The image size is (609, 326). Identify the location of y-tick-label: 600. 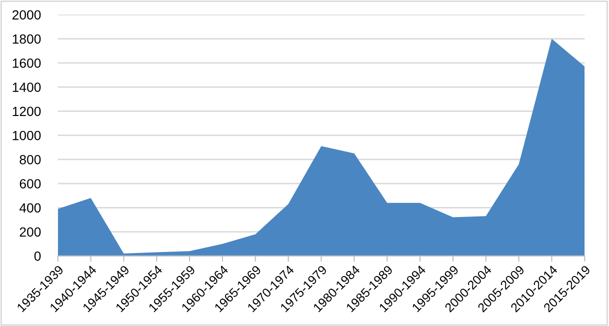
(30, 183).